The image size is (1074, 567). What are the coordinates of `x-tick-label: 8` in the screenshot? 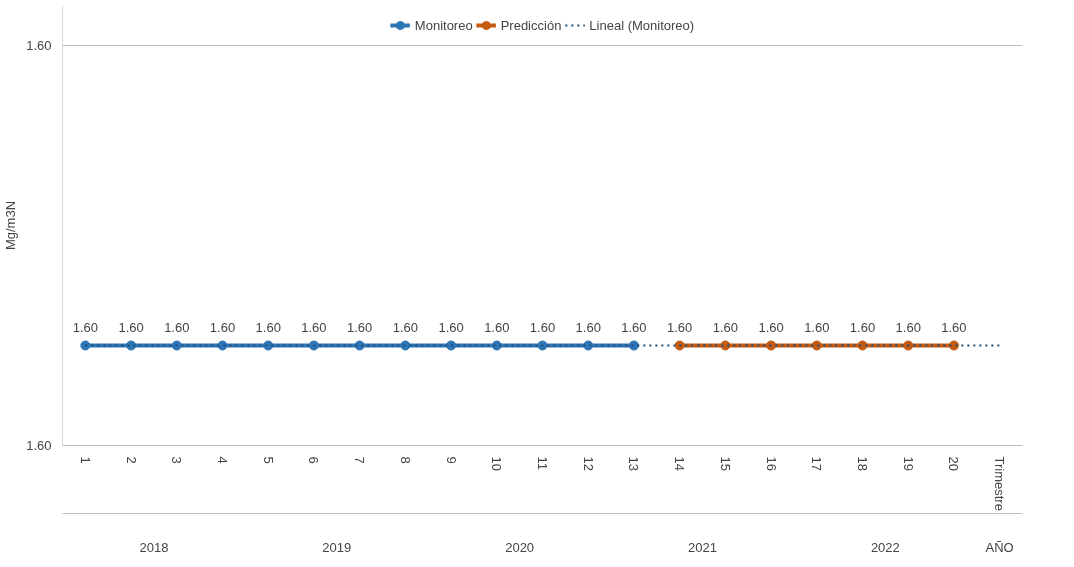 It's located at (405, 460).